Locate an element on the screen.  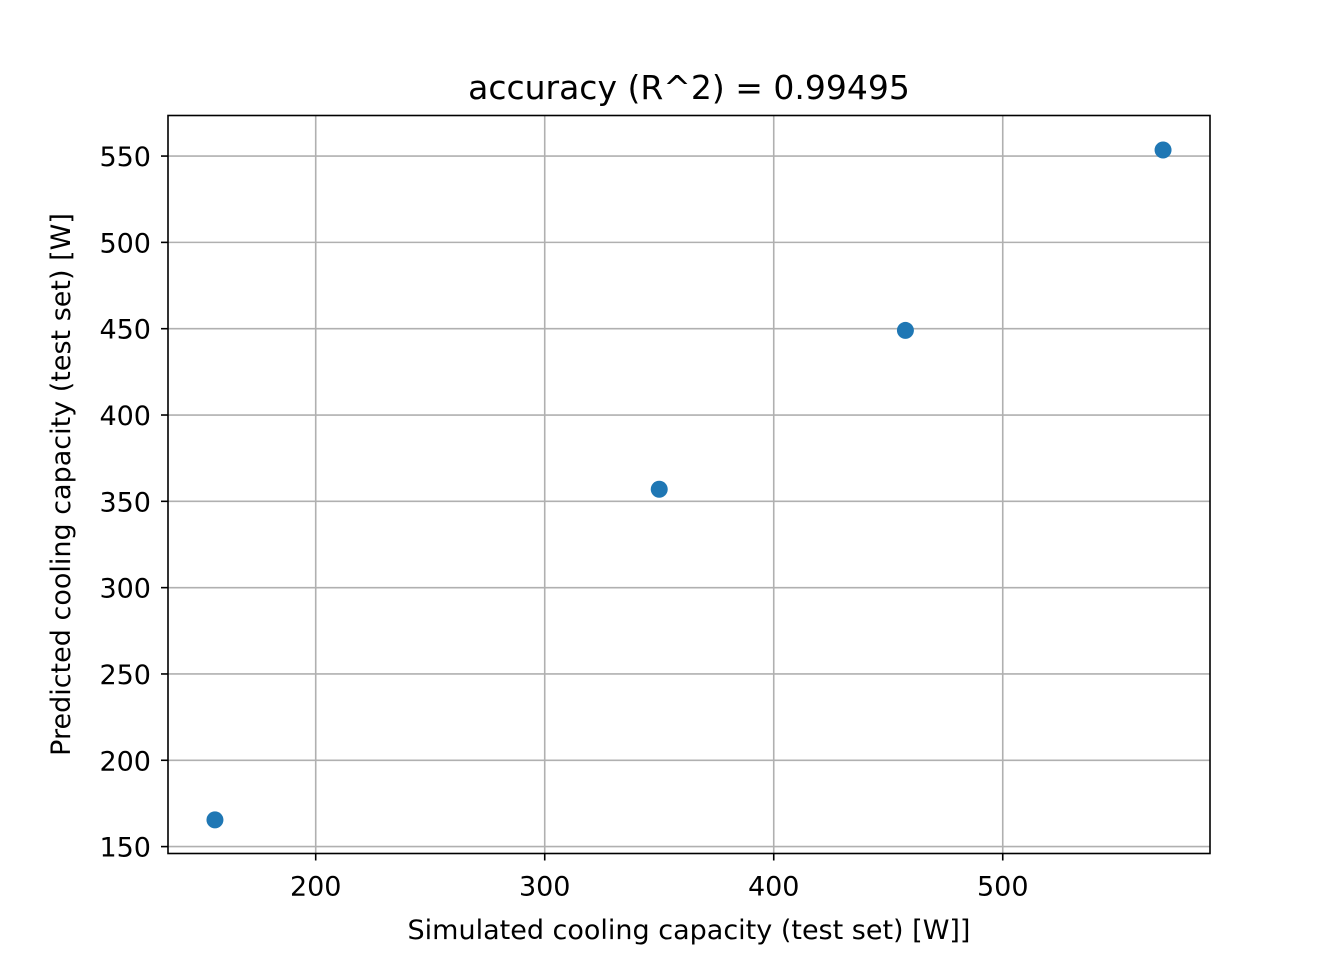
y-tick-label: 200 is located at coordinates (125, 761).